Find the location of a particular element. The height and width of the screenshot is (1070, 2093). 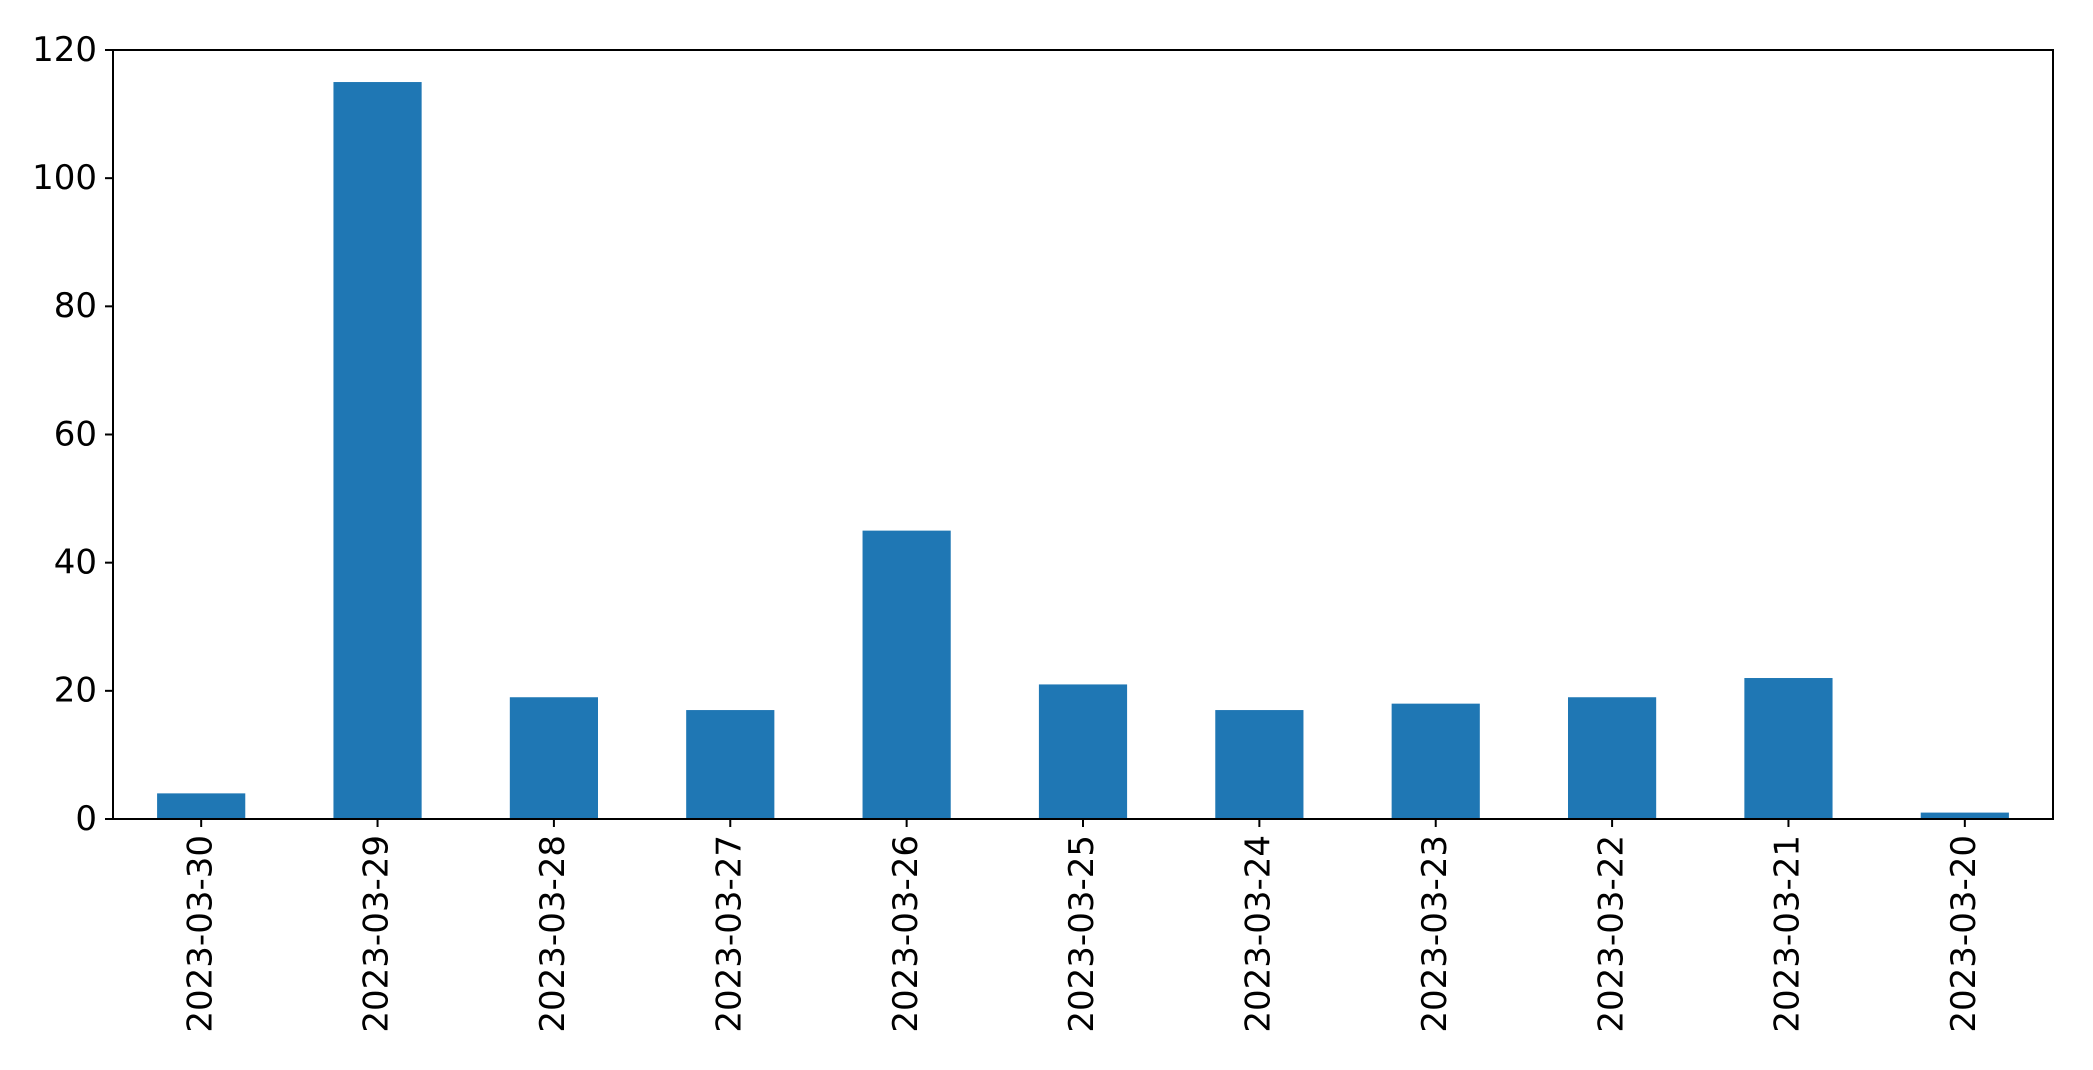

y-tick-label: 100 is located at coordinates (64, 178).